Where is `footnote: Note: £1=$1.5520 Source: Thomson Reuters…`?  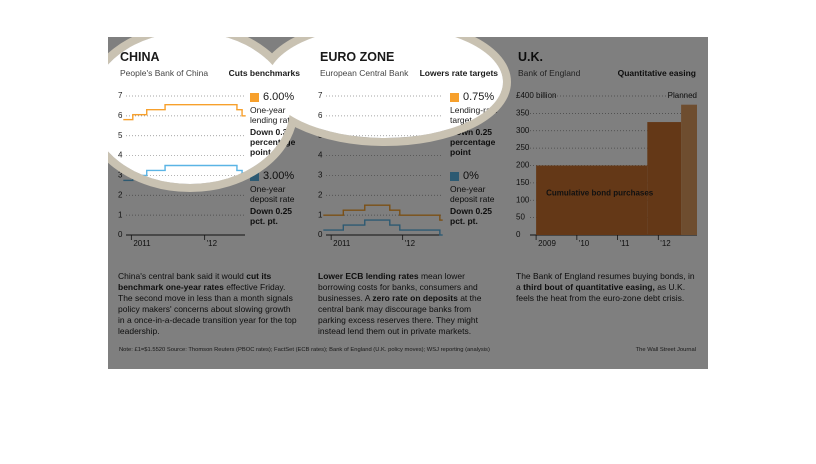 footnote: Note: £1=$1.5520 Source: Thomson Reuters… is located at coordinates (304, 350).